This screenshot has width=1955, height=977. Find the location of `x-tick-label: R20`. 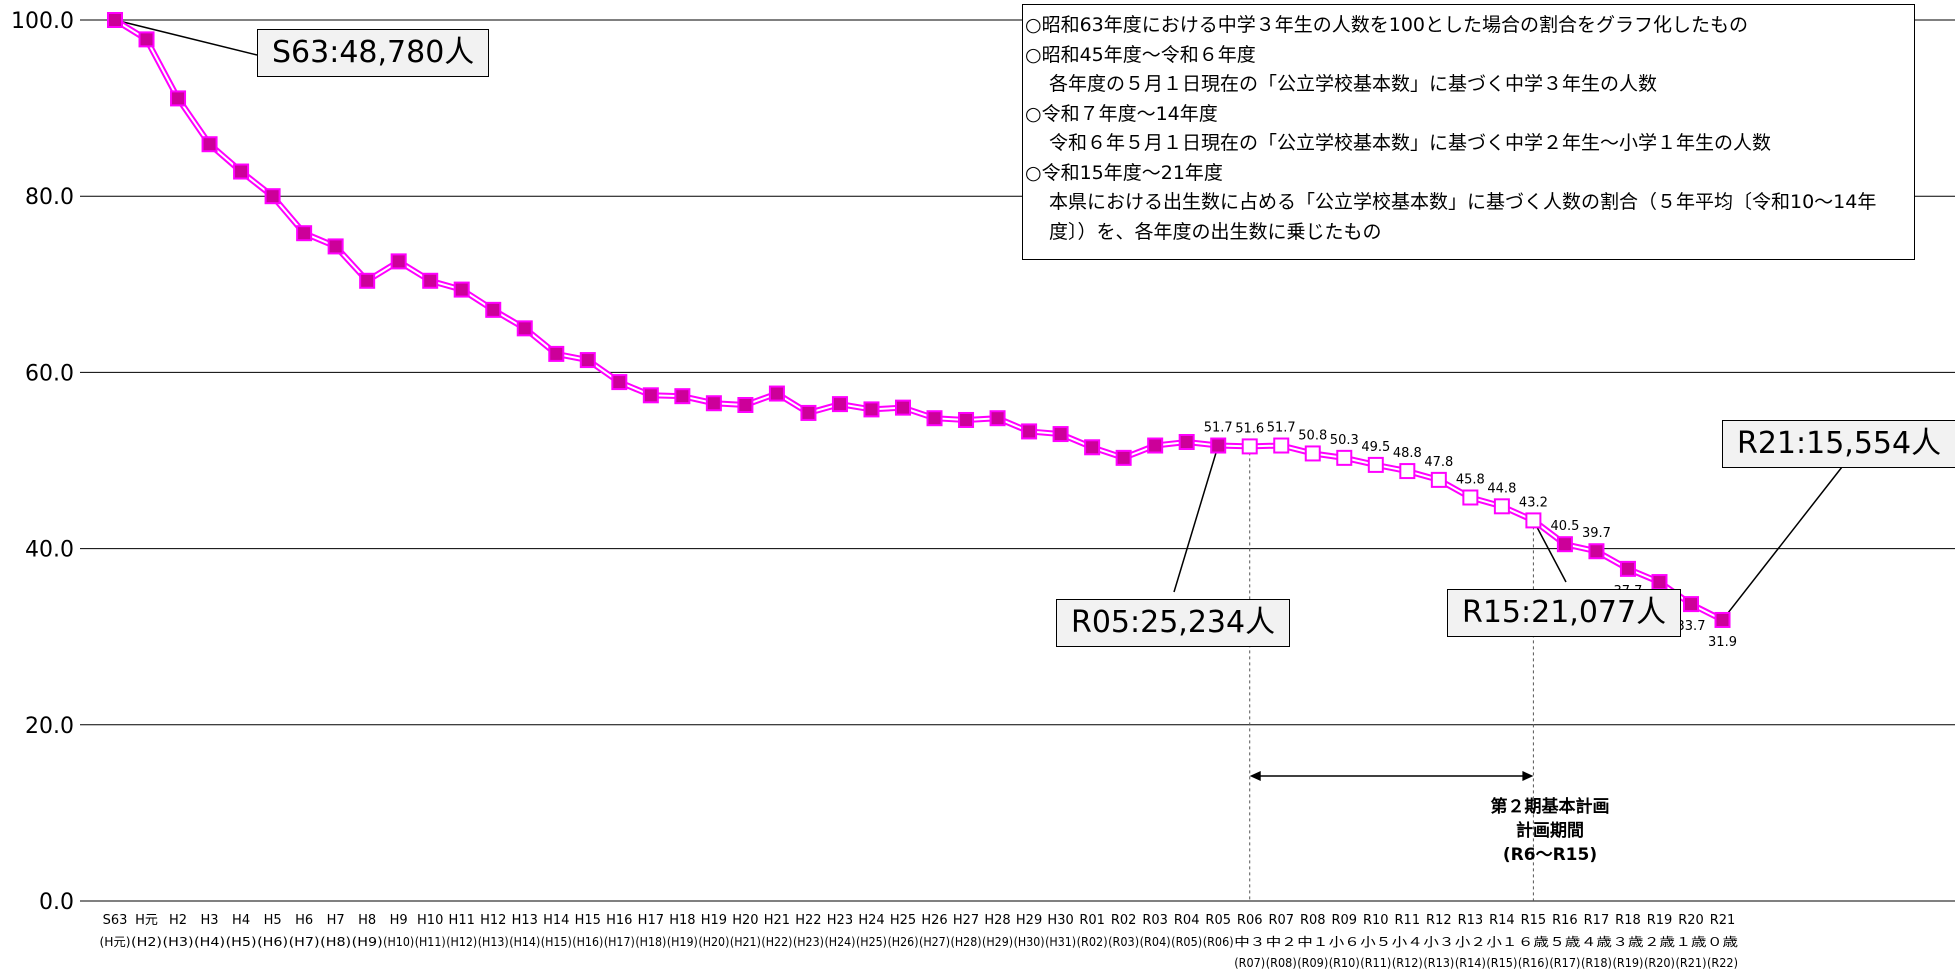

x-tick-label: R20 is located at coordinates (1691, 920).